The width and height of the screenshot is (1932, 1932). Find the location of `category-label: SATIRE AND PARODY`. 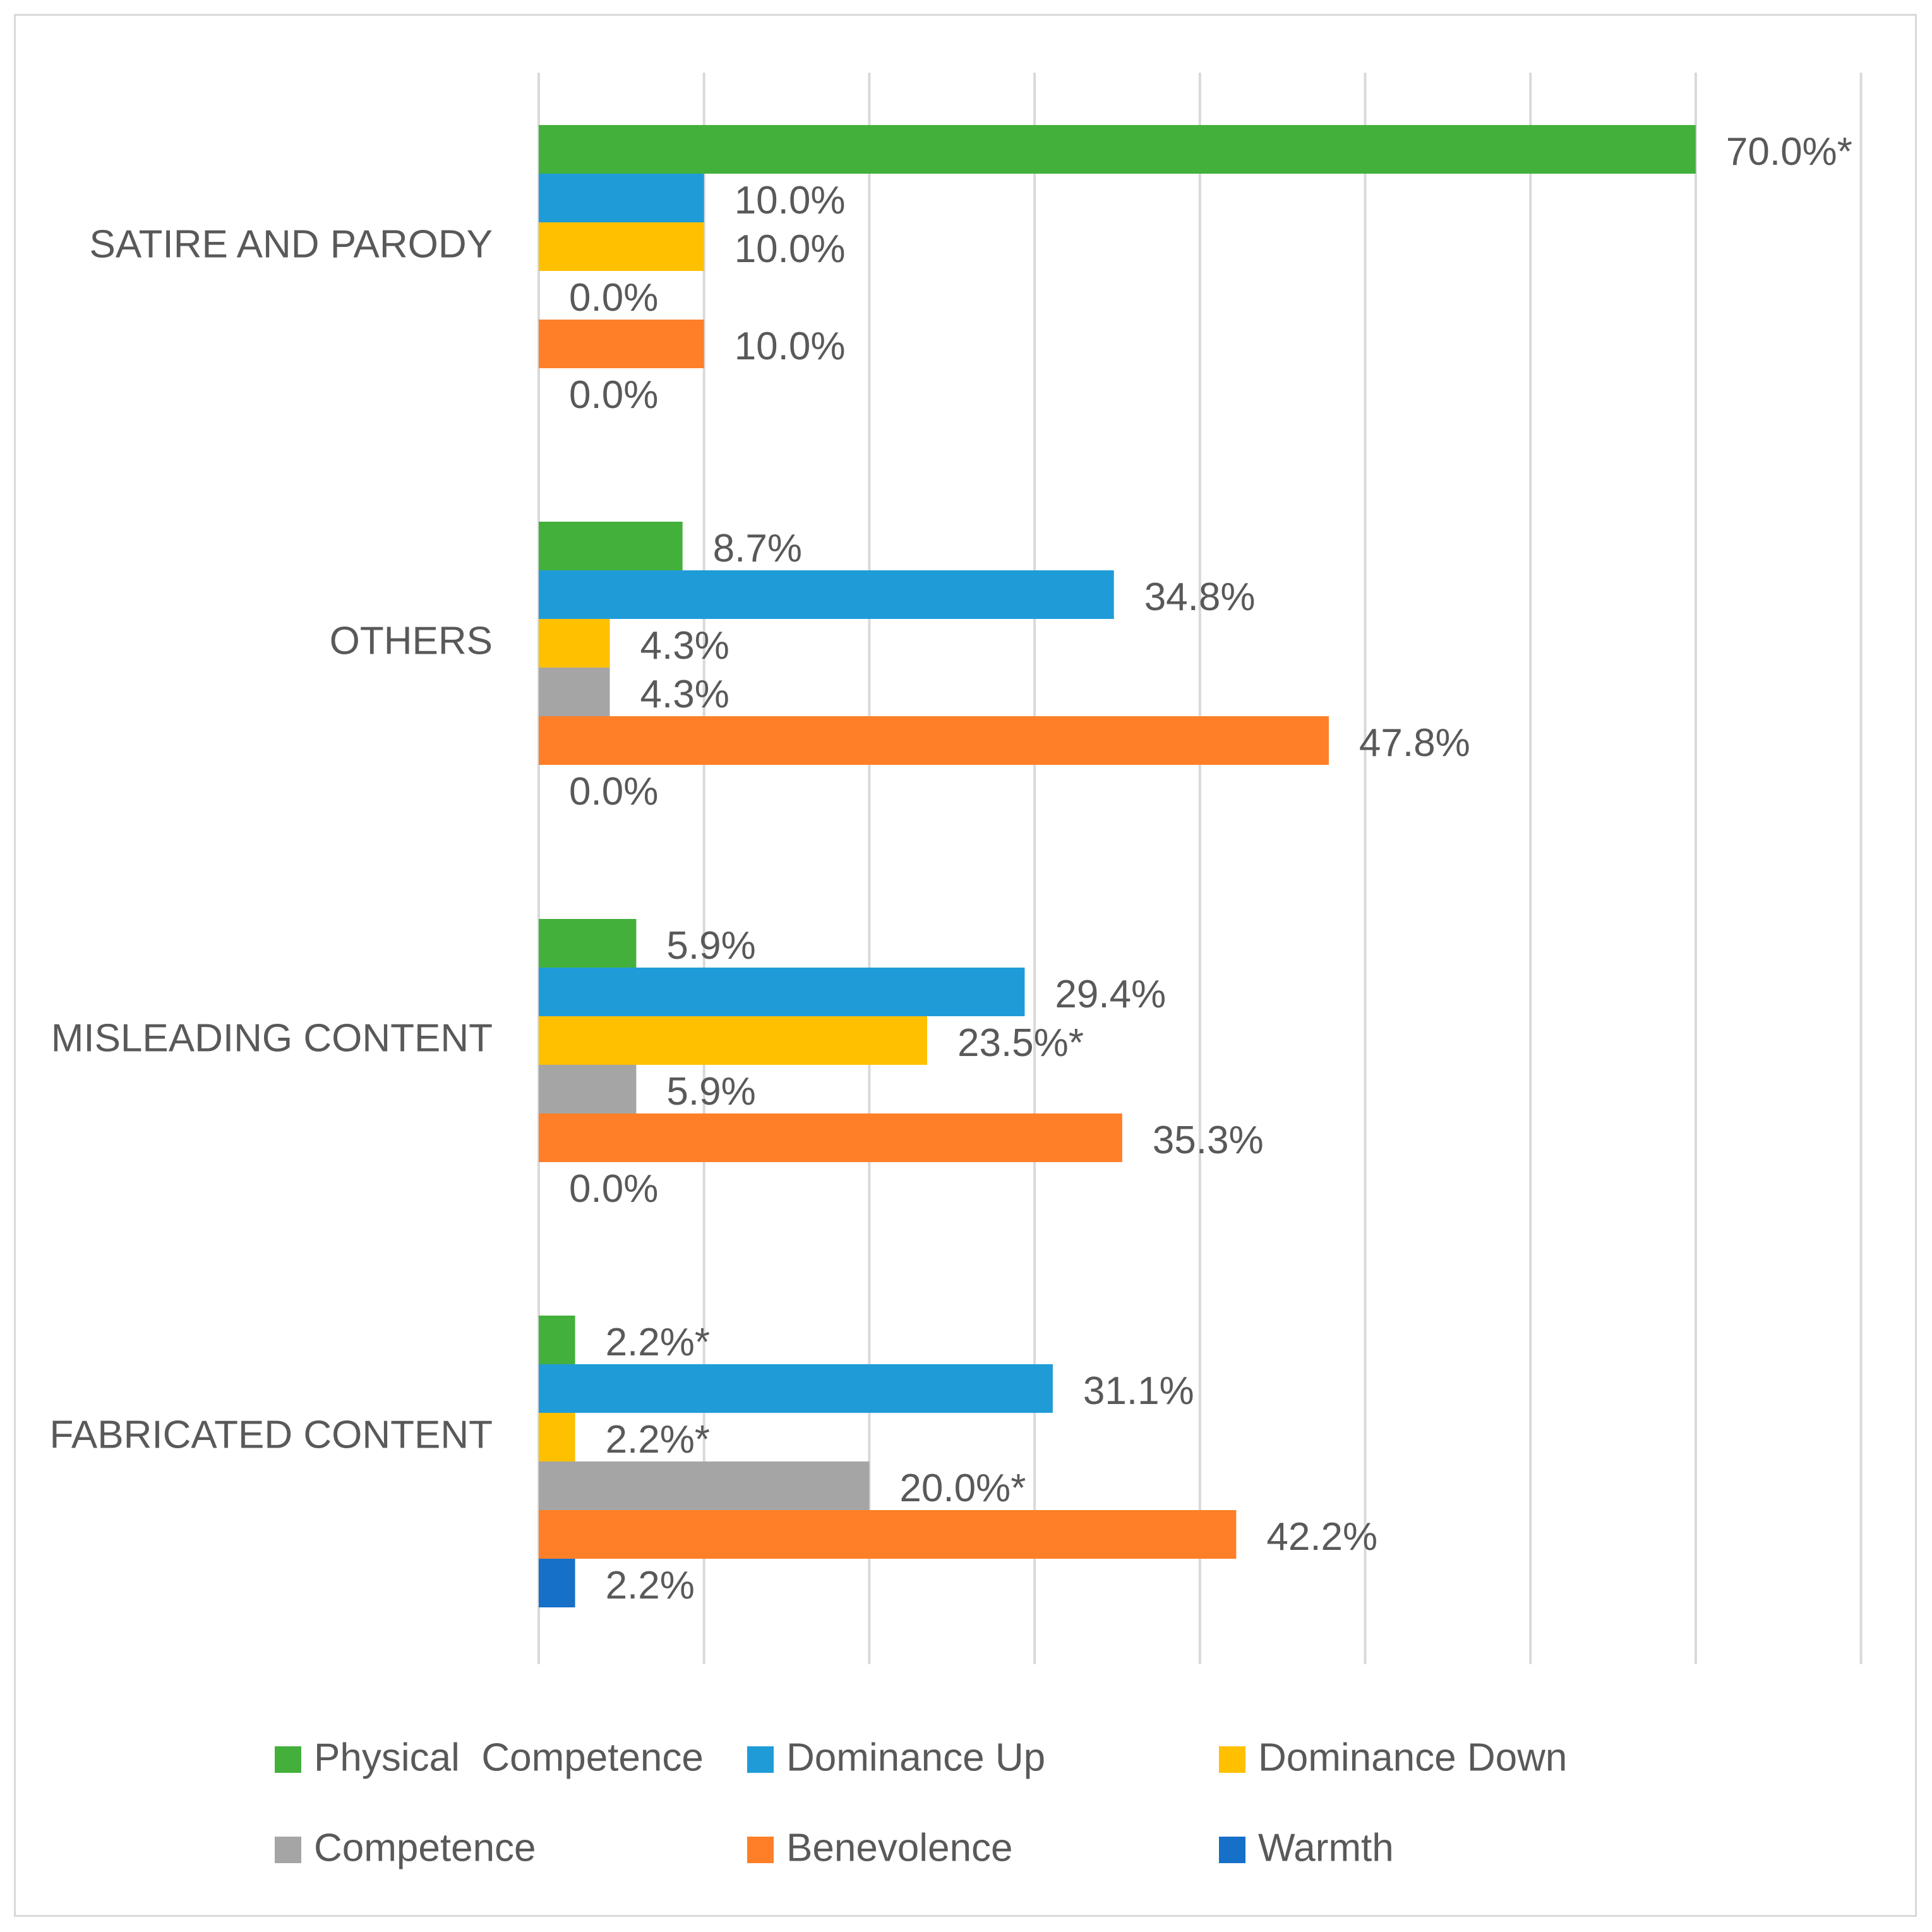

category-label: SATIRE AND PARODY is located at coordinates (291, 244).